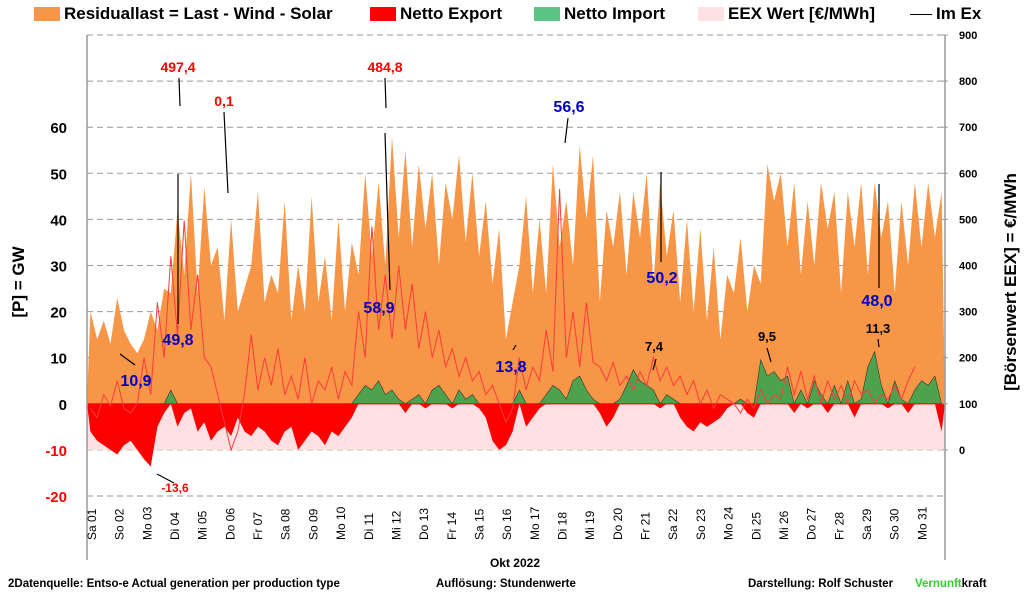 The height and width of the screenshot is (596, 1024). What do you see at coordinates (968, 359) in the screenshot?
I see `y2-tick-label: 200` at bounding box center [968, 359].